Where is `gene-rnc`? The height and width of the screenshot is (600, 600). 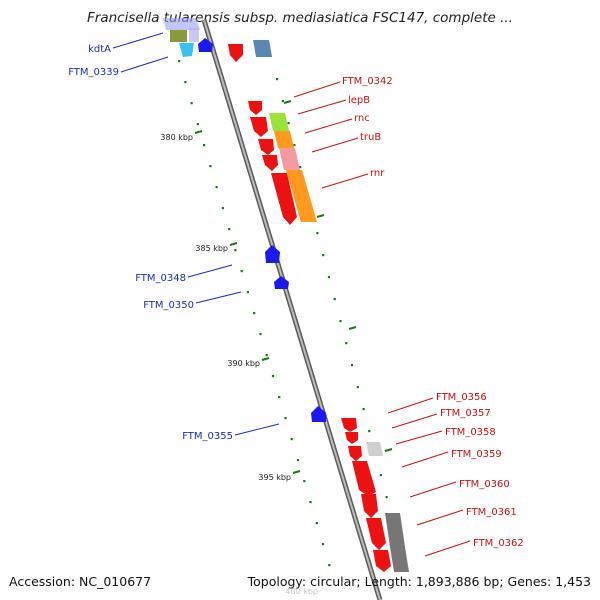 gene-rnc is located at coordinates (266, 147).